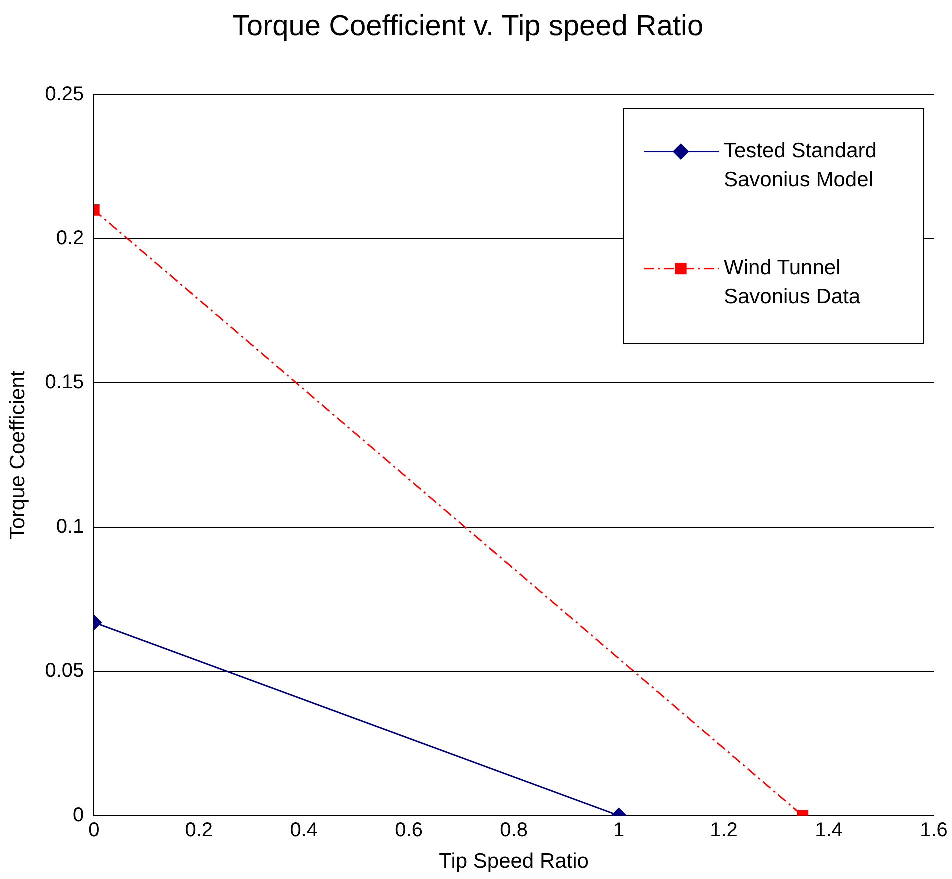 The image size is (952, 879). I want to click on x-tick-label: 1.4, so click(829, 830).